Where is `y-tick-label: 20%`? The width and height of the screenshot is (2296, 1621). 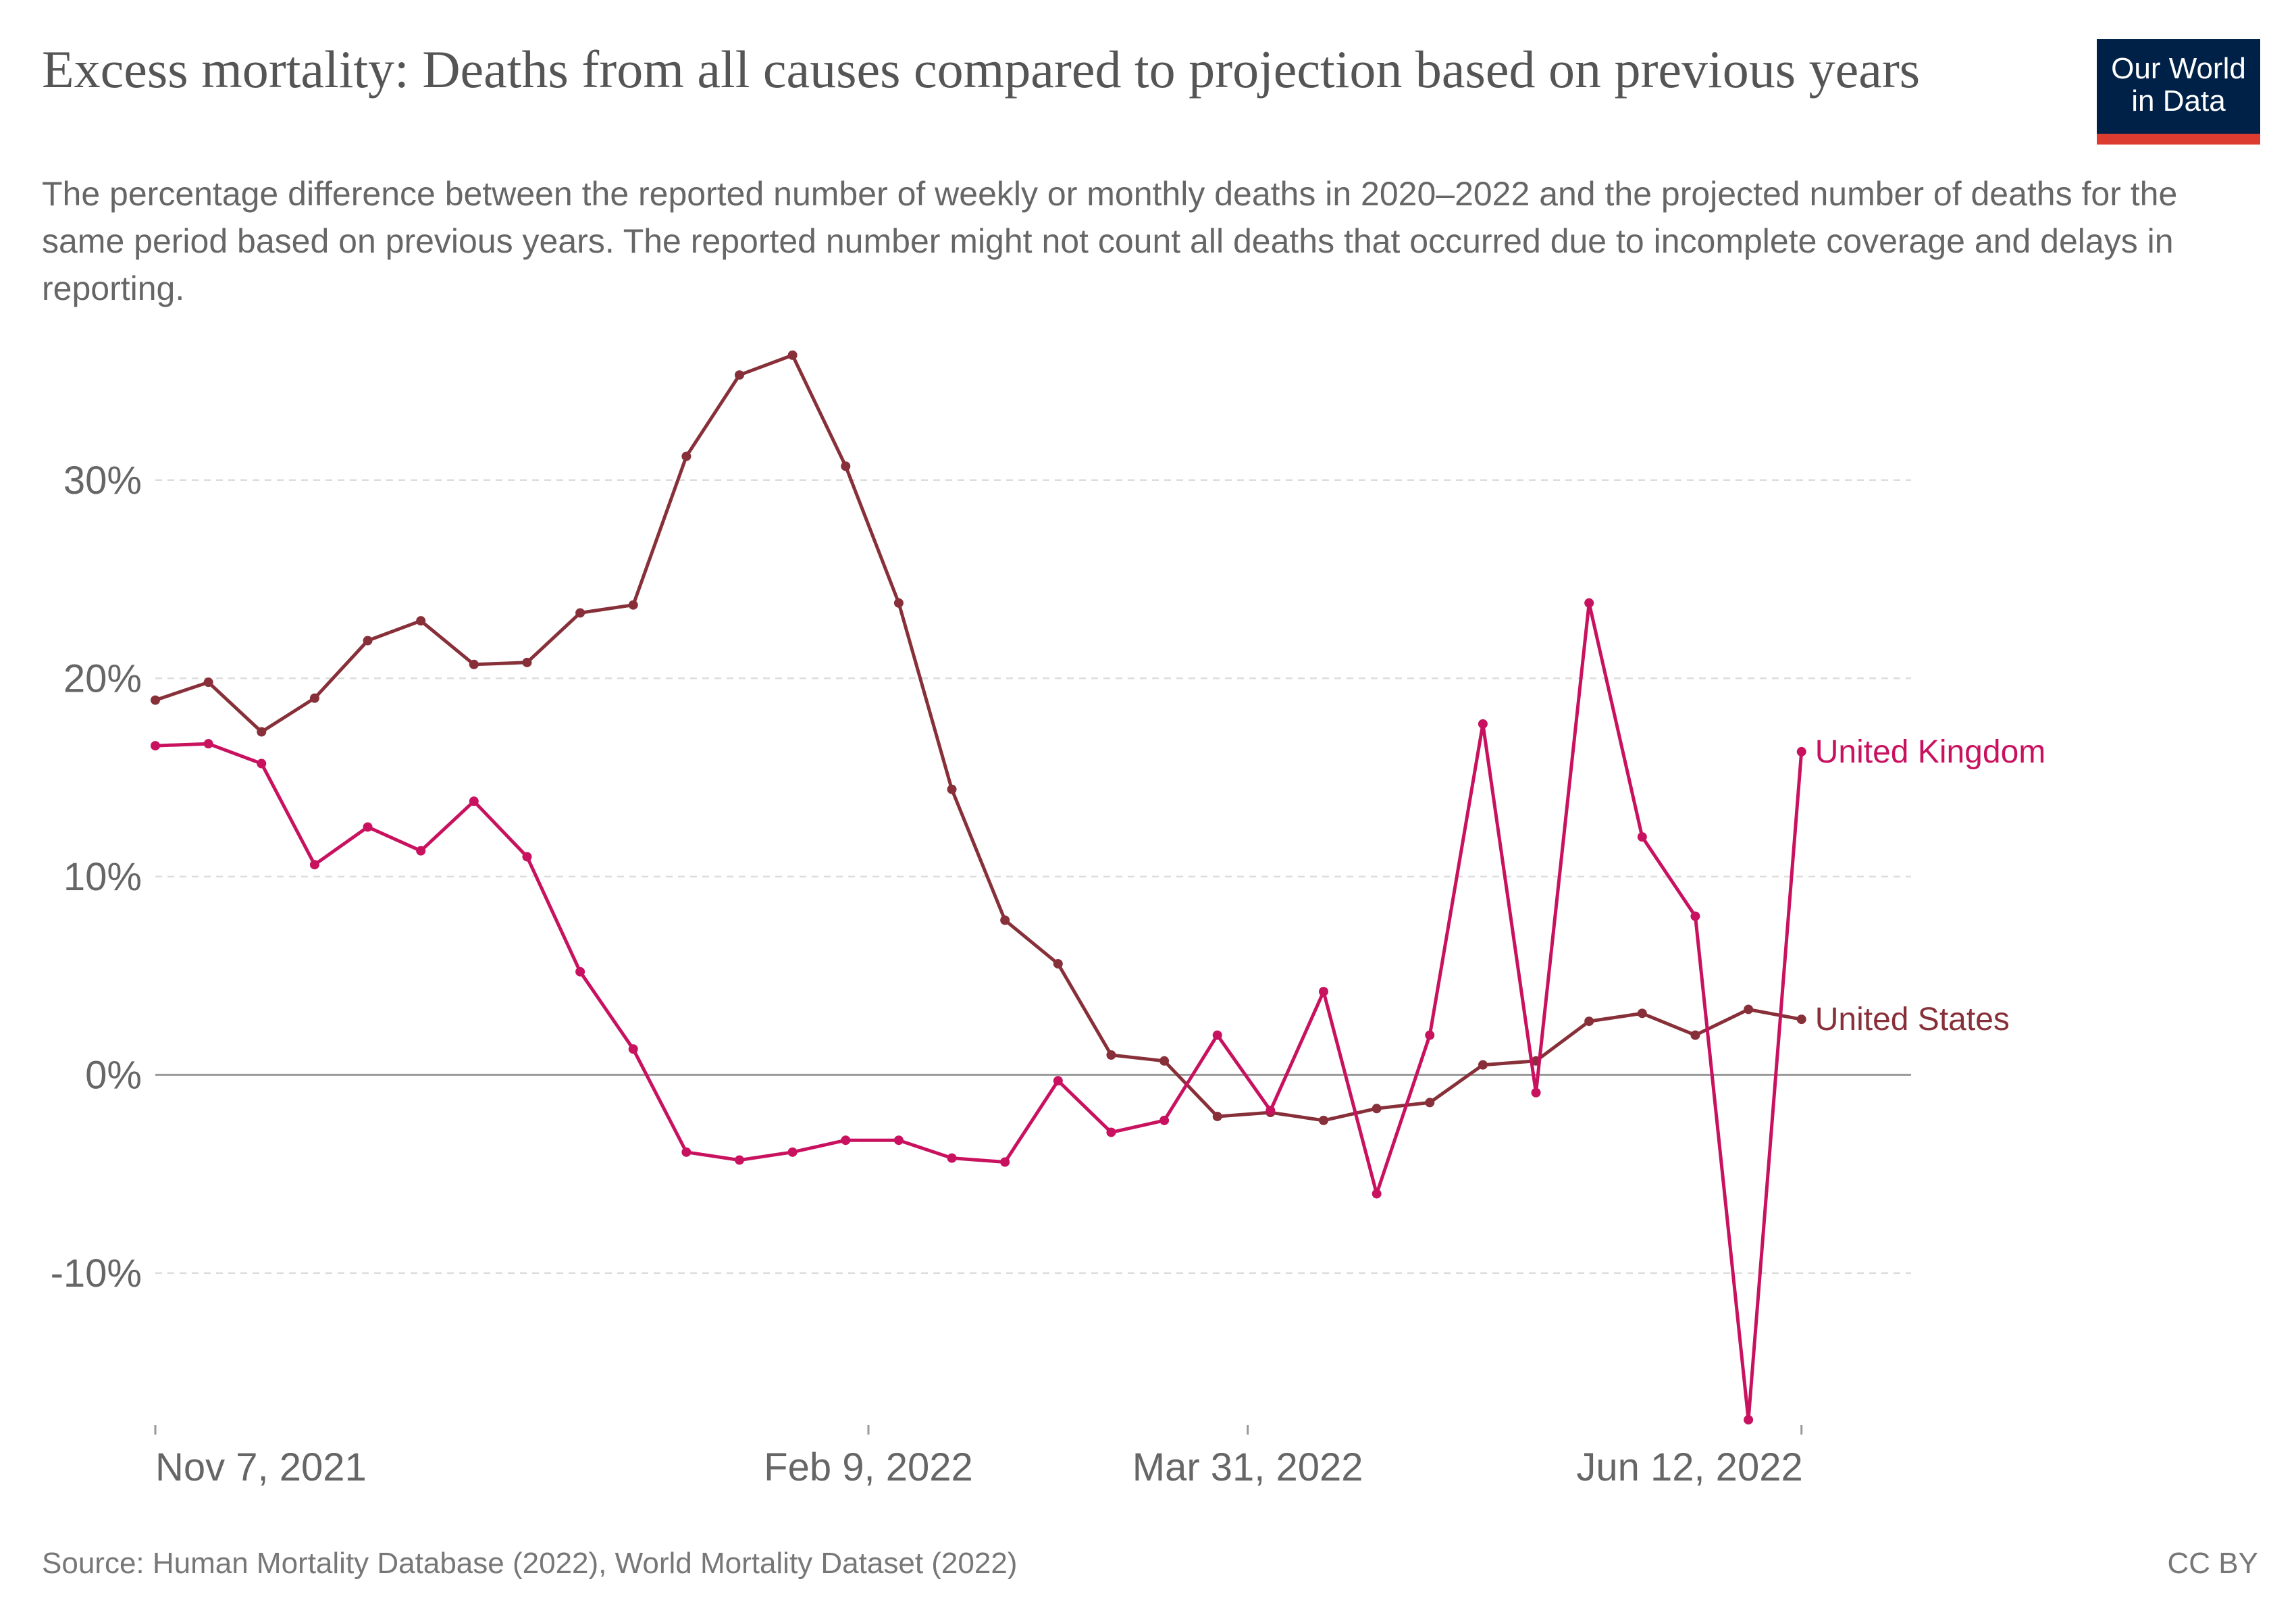 y-tick-label: 20% is located at coordinates (102, 678).